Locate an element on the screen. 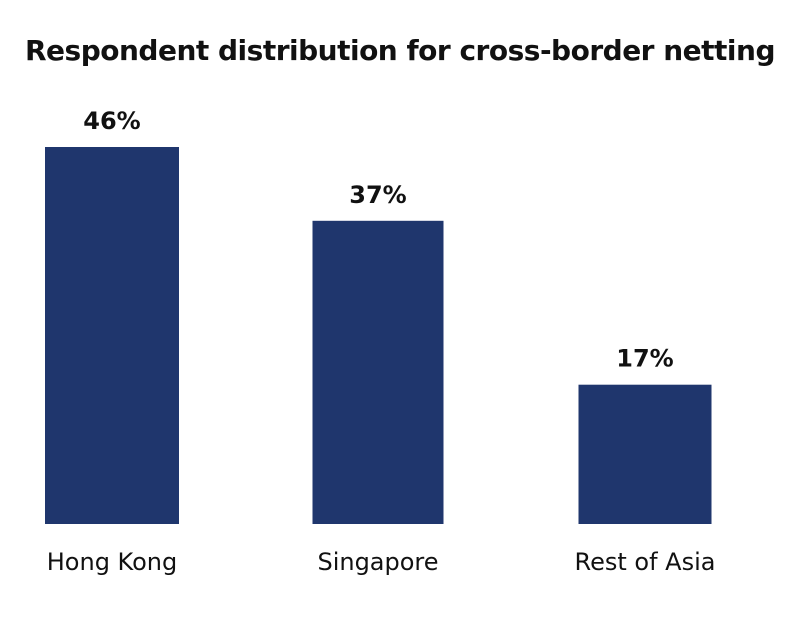 This screenshot has width=800, height=620. value-label: 37% is located at coordinates (377, 195).